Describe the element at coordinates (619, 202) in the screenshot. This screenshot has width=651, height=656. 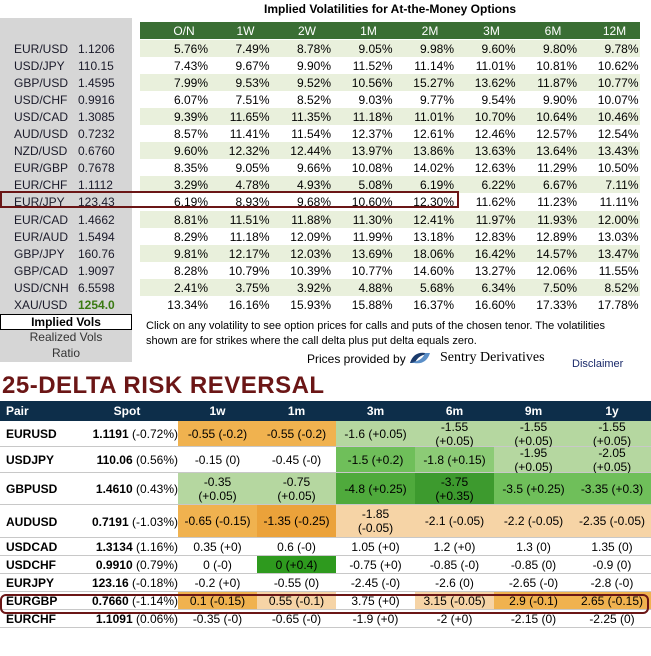
I see `vol-cell: 11.11%` at that location.